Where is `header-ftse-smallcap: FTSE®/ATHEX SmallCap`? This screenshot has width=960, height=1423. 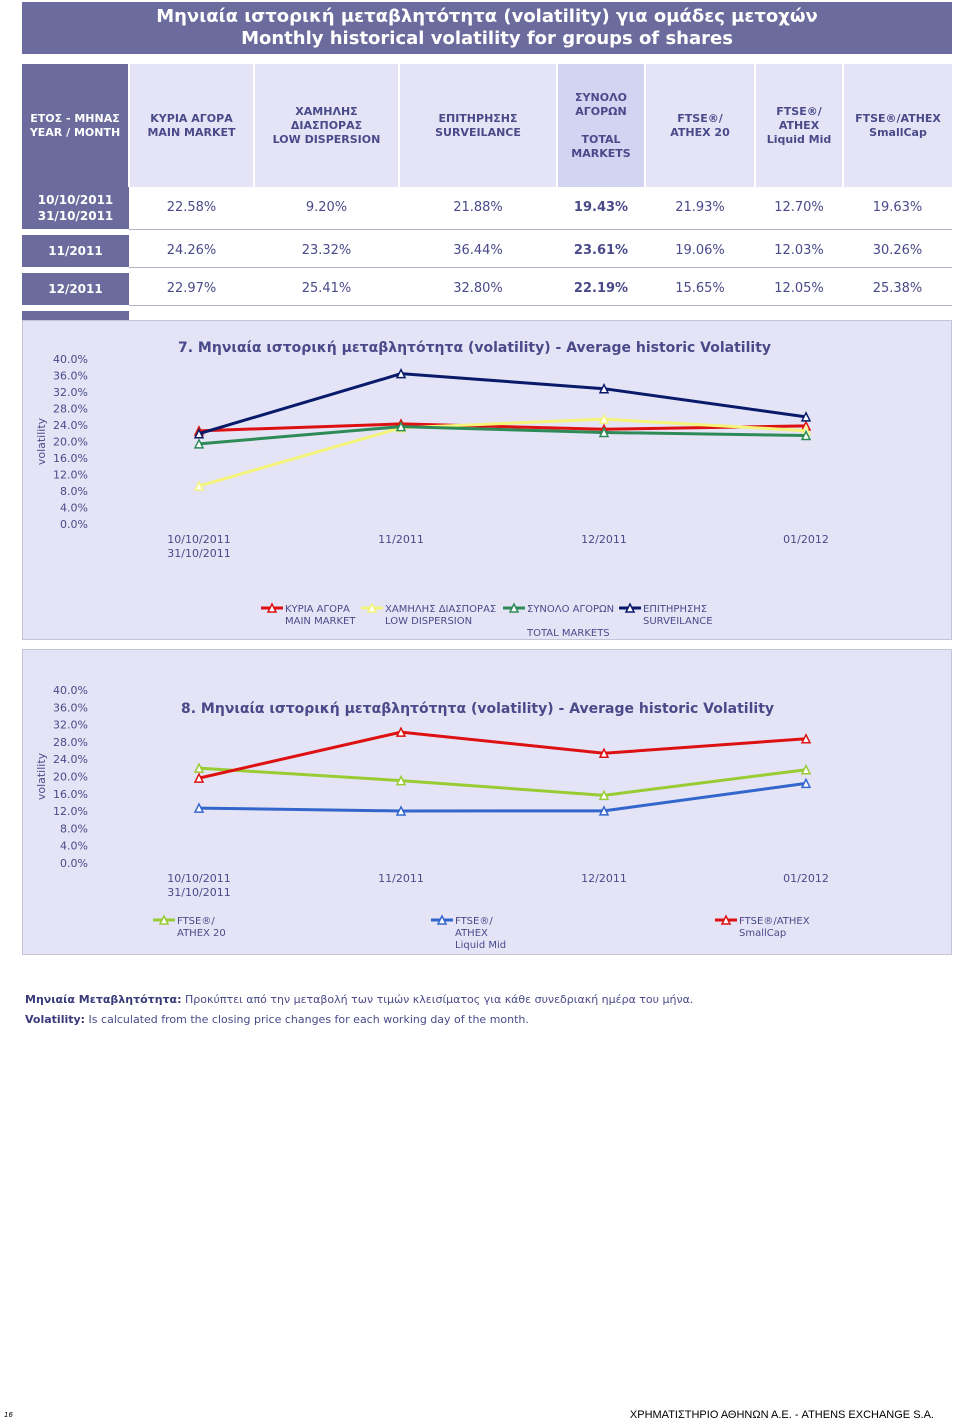
header-ftse-smallcap: FTSE®/ATHEX SmallCap is located at coordinates (897, 125).